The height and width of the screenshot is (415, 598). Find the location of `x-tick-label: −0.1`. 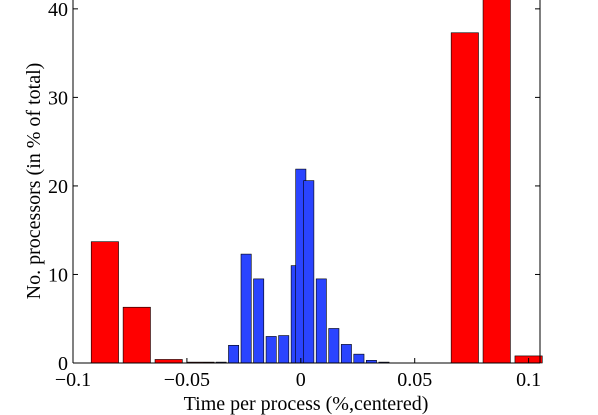

x-tick-label: −0.1 is located at coordinates (73, 380).